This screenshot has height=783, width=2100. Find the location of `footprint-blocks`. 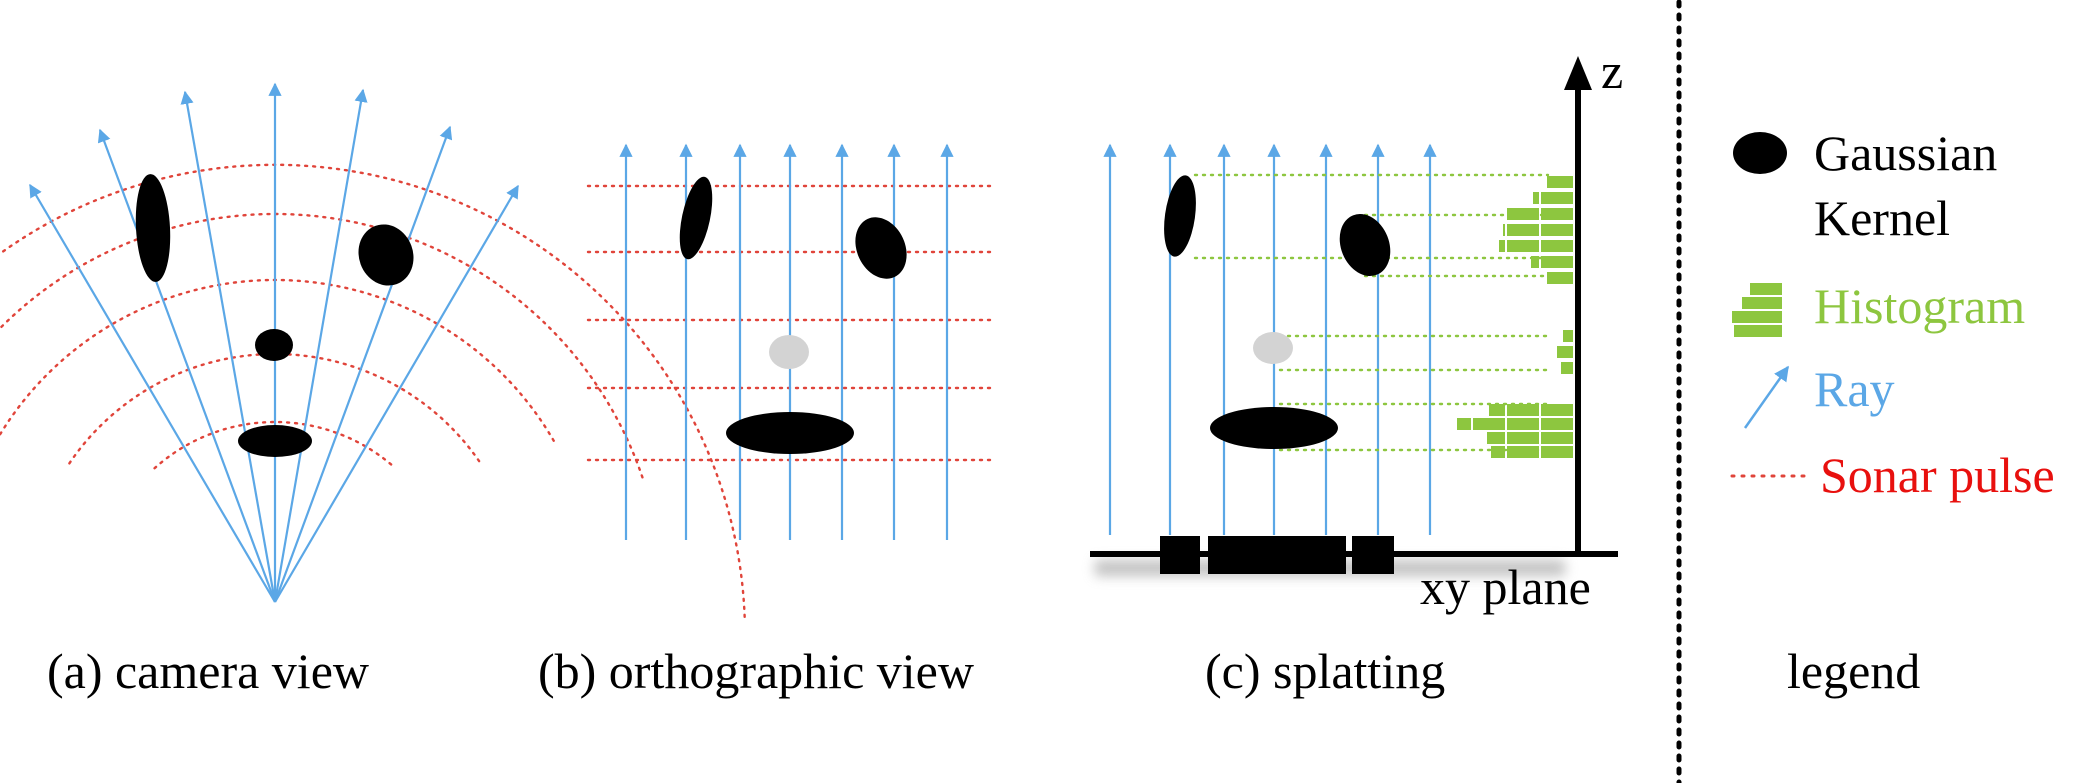

footprint-blocks is located at coordinates (1277, 555).